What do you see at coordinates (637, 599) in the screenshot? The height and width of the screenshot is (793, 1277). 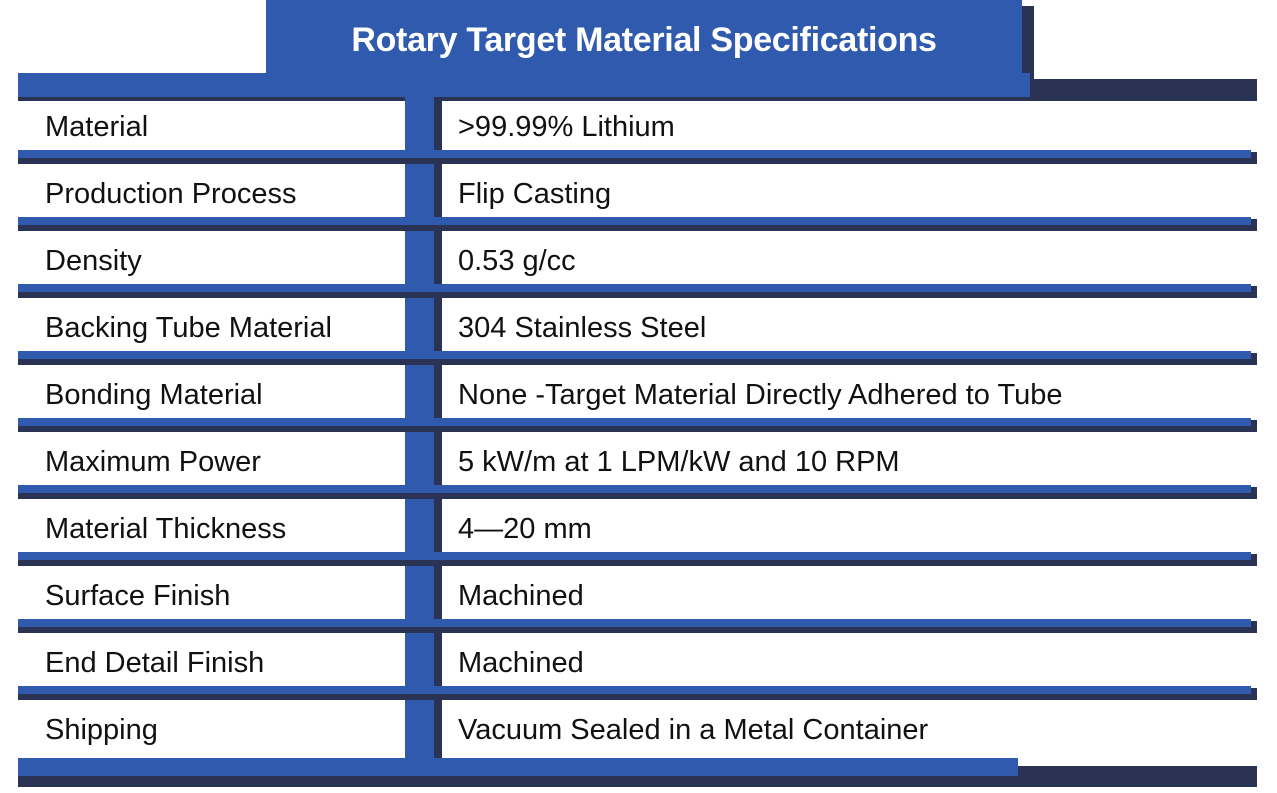 I see `table-row: Surface Finish Machined` at bounding box center [637, 599].